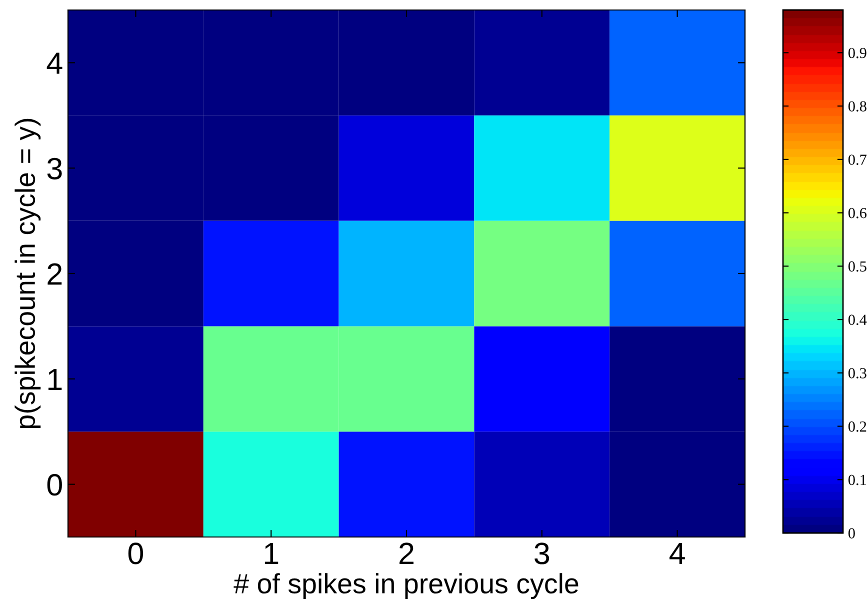 The width and height of the screenshot is (868, 609). Describe the element at coordinates (54, 485) in the screenshot. I see `y-tick-label: 0` at that location.